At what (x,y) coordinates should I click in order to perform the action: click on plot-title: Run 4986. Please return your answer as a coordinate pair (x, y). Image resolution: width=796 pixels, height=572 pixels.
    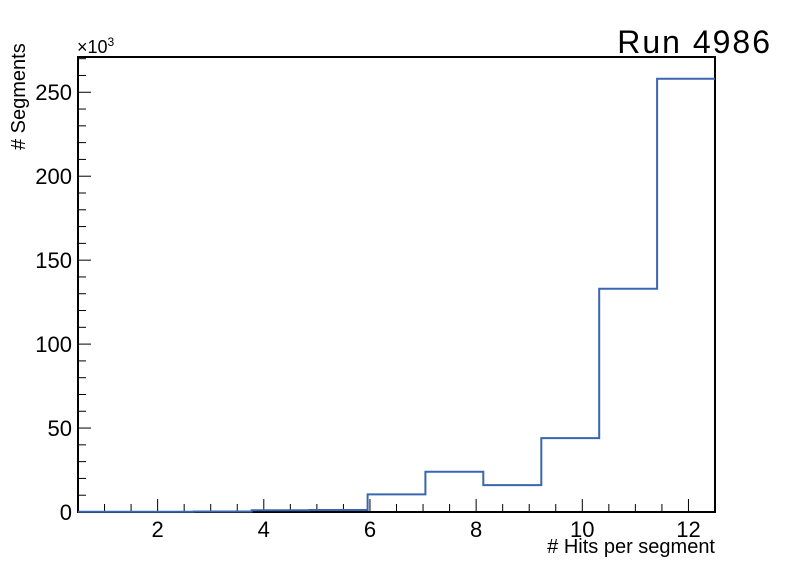
    Looking at the image, I should click on (694, 42).